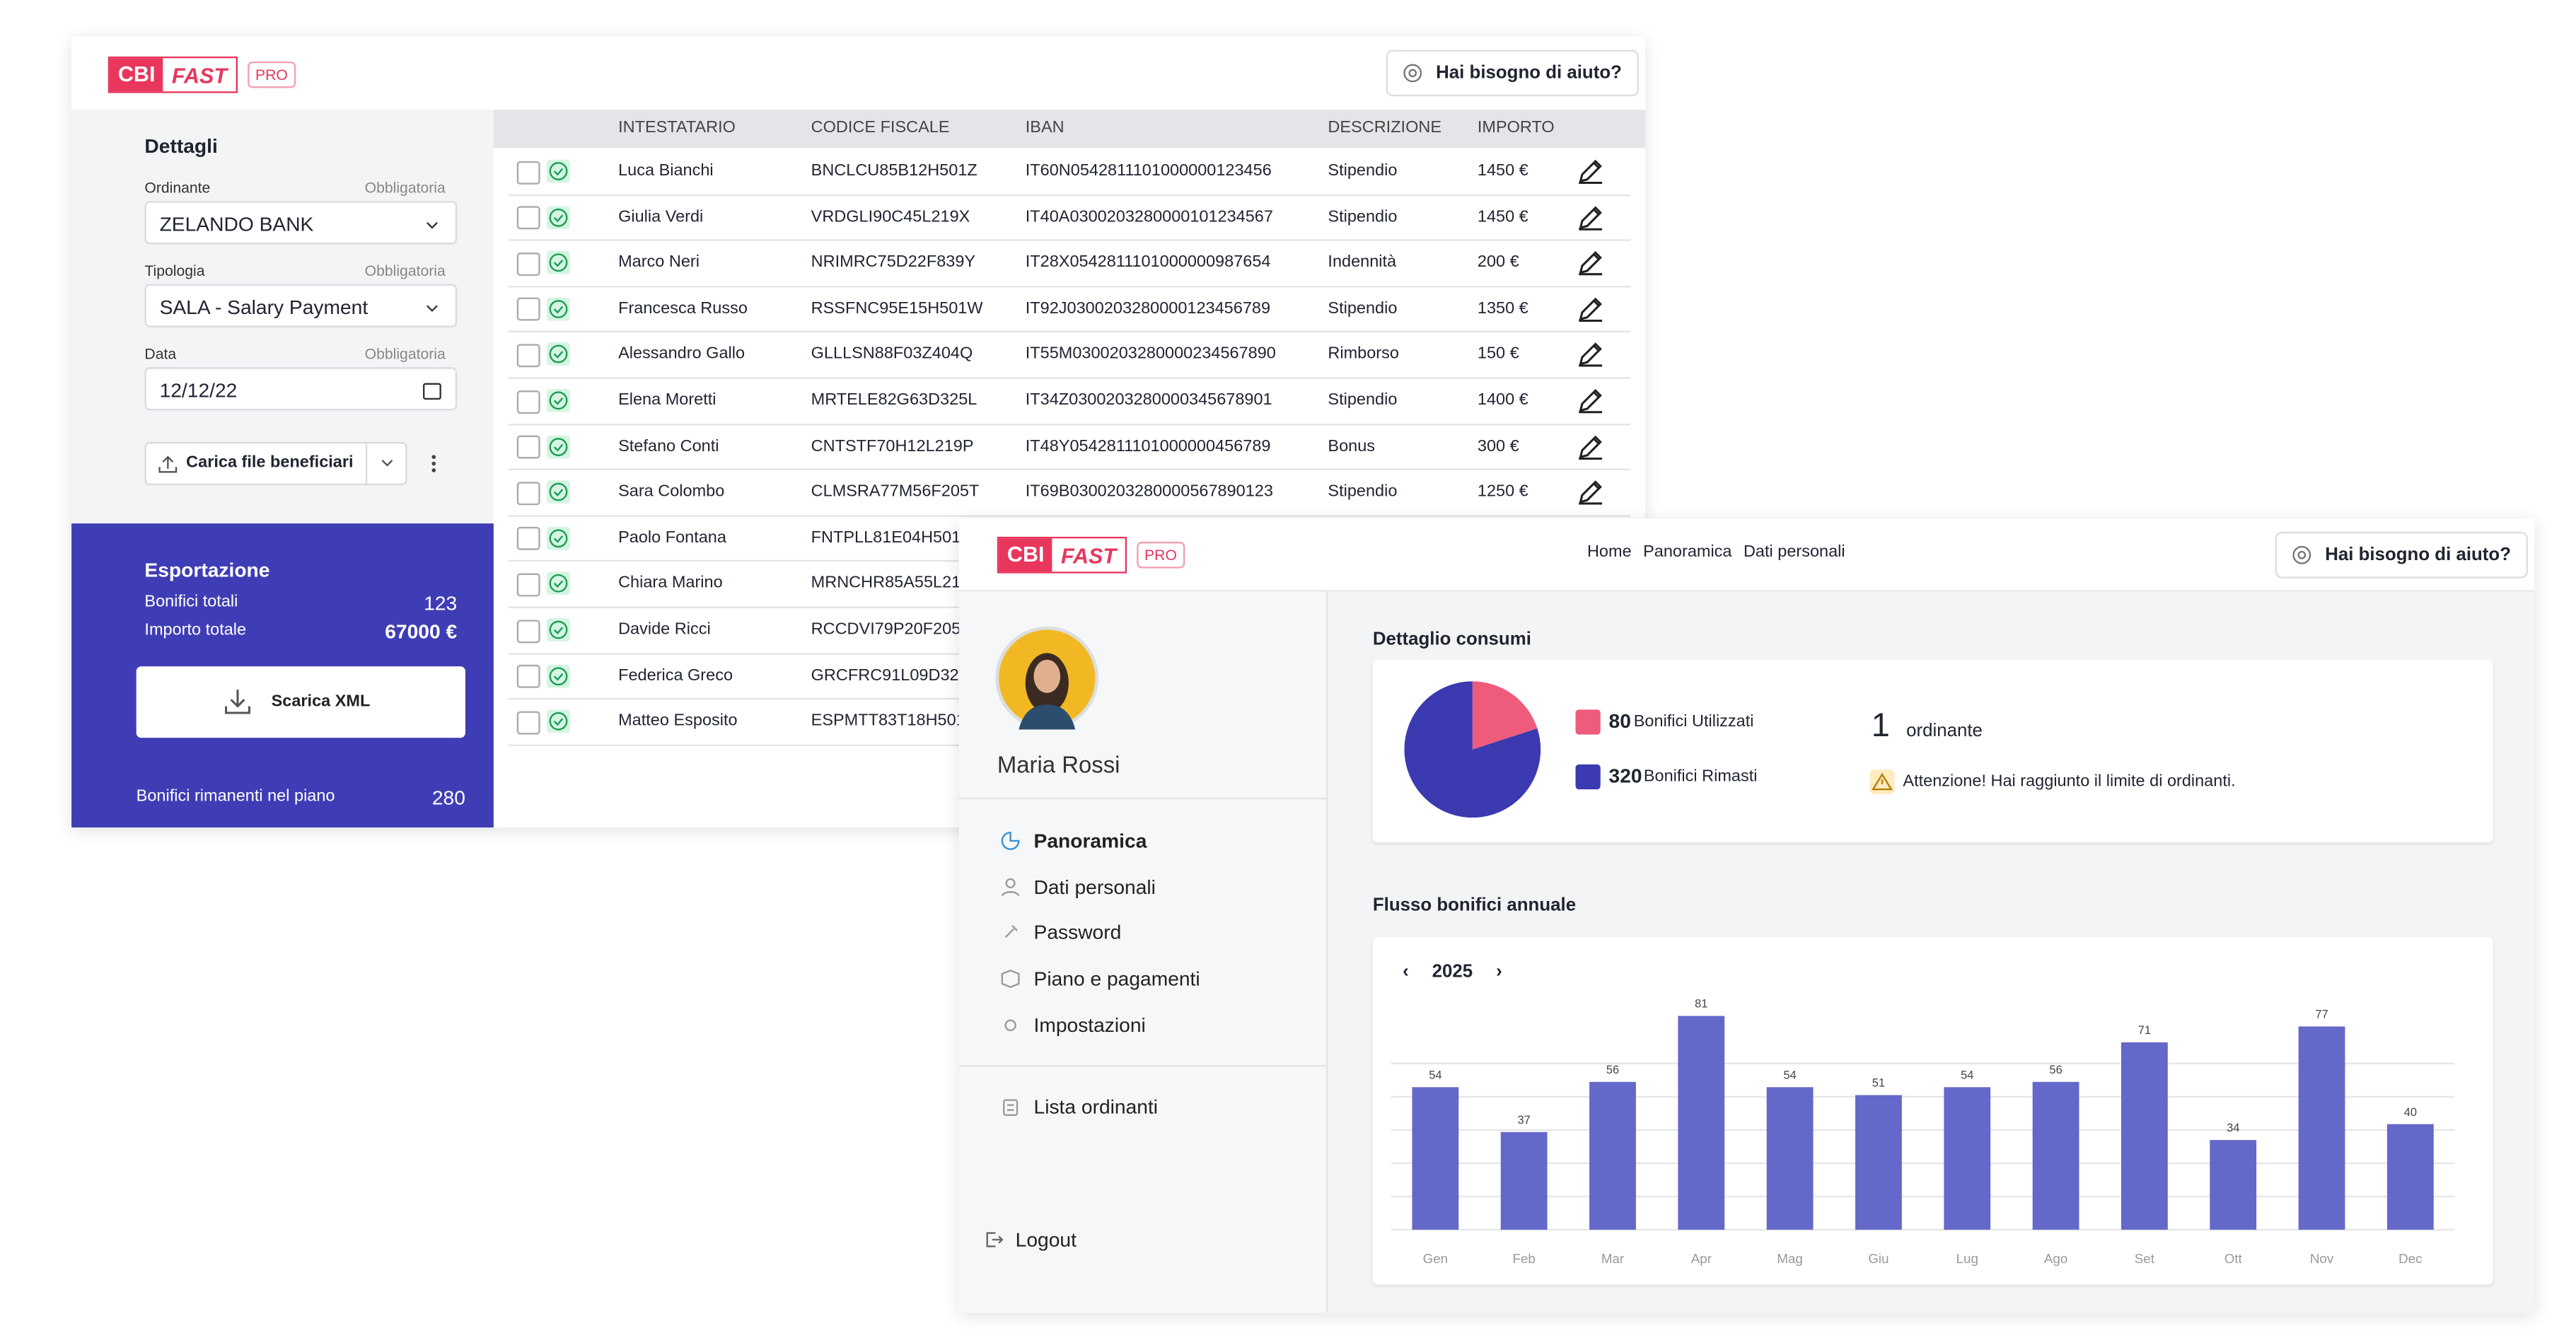 Image resolution: width=2576 pixels, height=1331 pixels. Describe the element at coordinates (1502, 492) in the screenshot. I see `table-cell: 1250 €` at that location.